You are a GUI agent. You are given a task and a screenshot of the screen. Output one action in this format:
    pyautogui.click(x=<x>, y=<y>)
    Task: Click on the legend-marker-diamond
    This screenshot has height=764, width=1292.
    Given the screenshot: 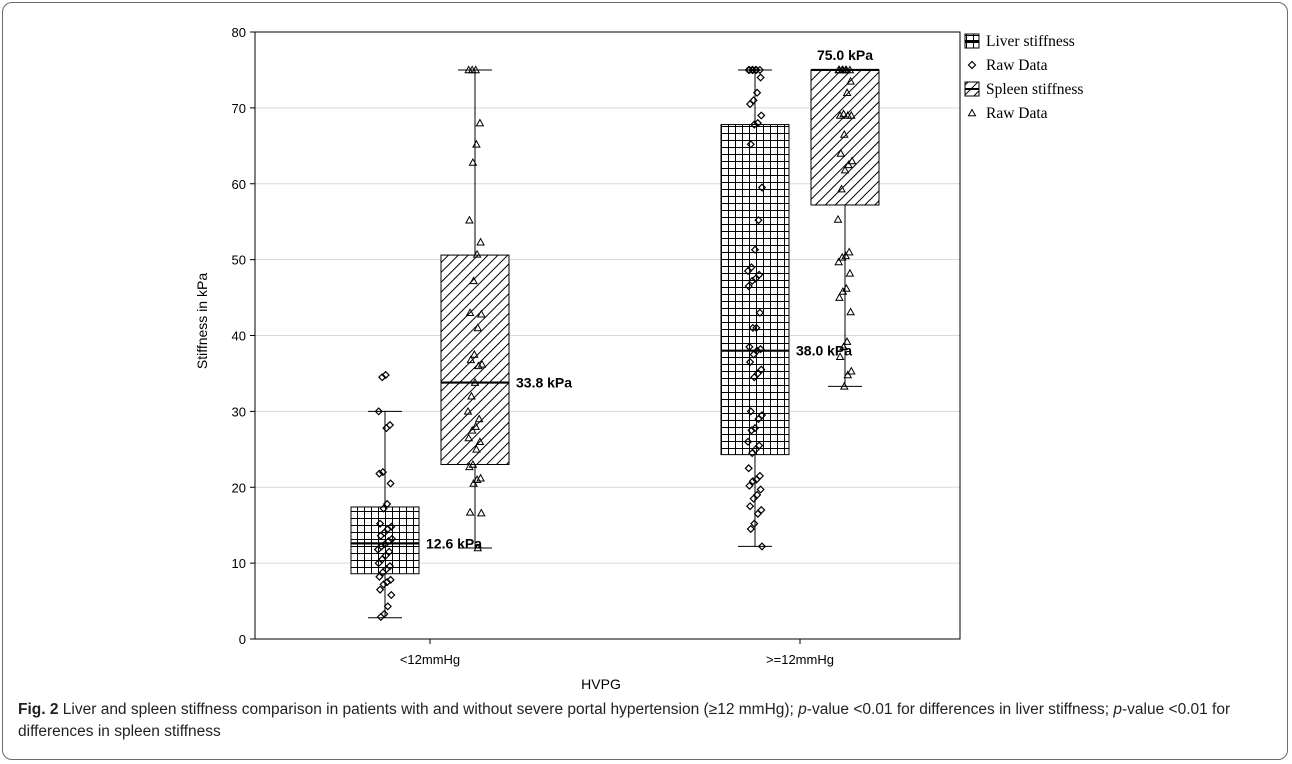 What is the action you would take?
    pyautogui.click(x=972, y=65)
    